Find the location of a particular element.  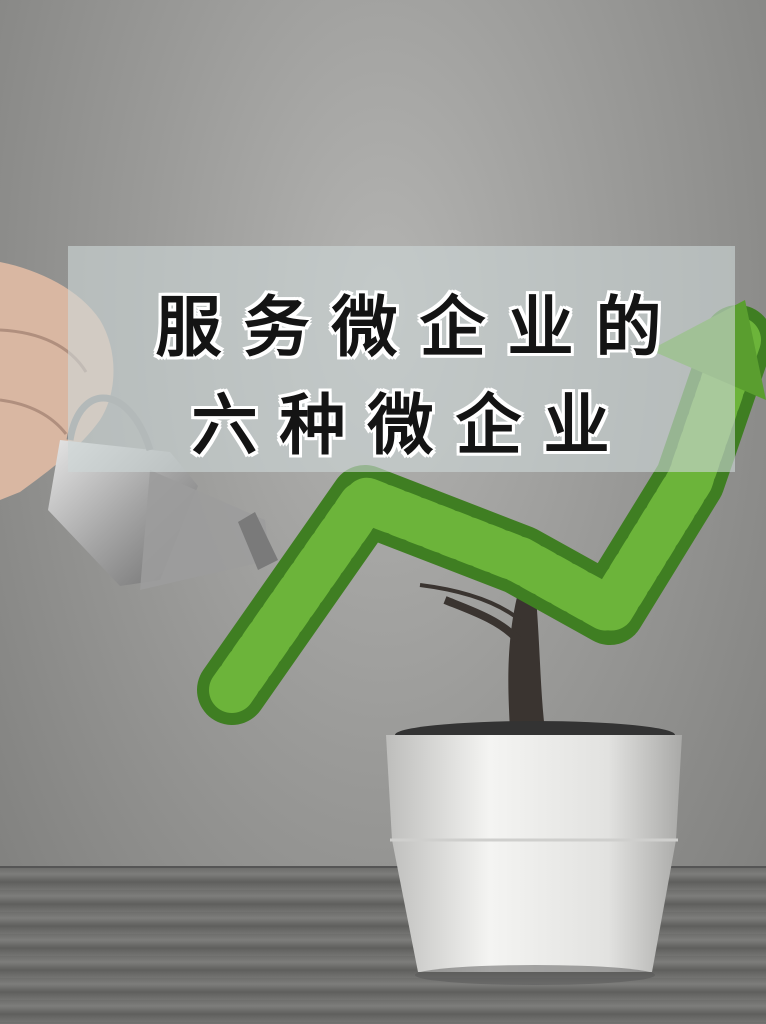

flower-pot is located at coordinates (534, 860).